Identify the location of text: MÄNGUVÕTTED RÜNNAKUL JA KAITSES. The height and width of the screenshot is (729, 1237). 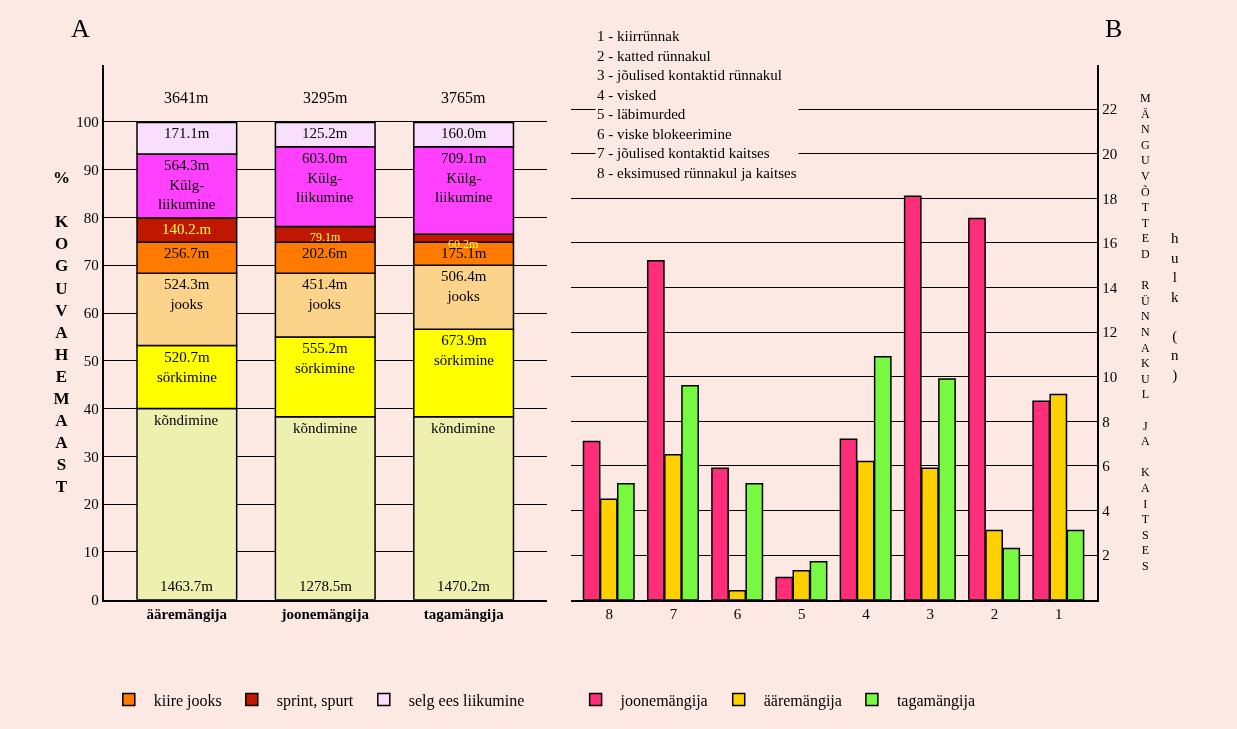
(1145, 332).